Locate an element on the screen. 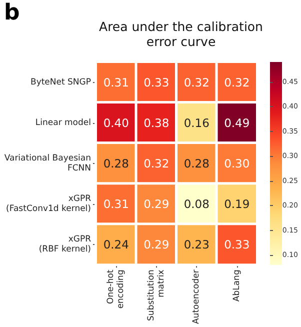 The width and height of the screenshot is (301, 327). x-tick-label: AbLang is located at coordinates (237, 286).